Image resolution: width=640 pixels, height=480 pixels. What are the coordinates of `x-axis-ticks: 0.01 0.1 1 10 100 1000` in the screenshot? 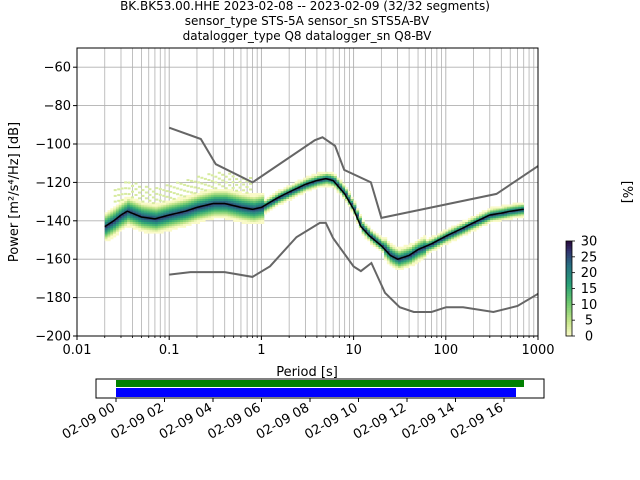 It's located at (309, 347).